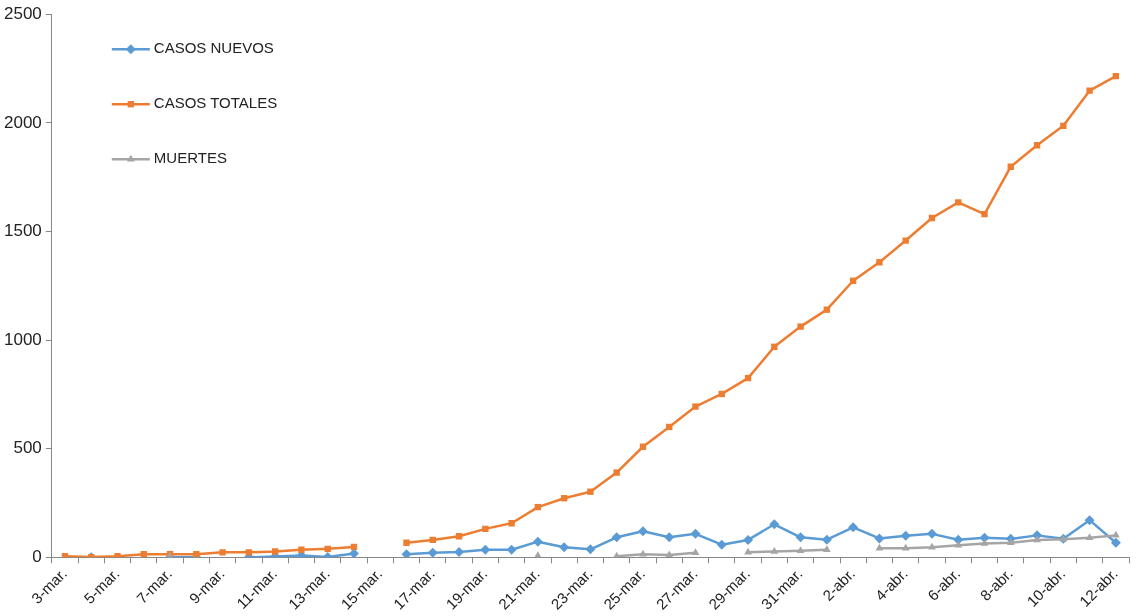  What do you see at coordinates (190, 158) in the screenshot?
I see `legend-label: MUERTES` at bounding box center [190, 158].